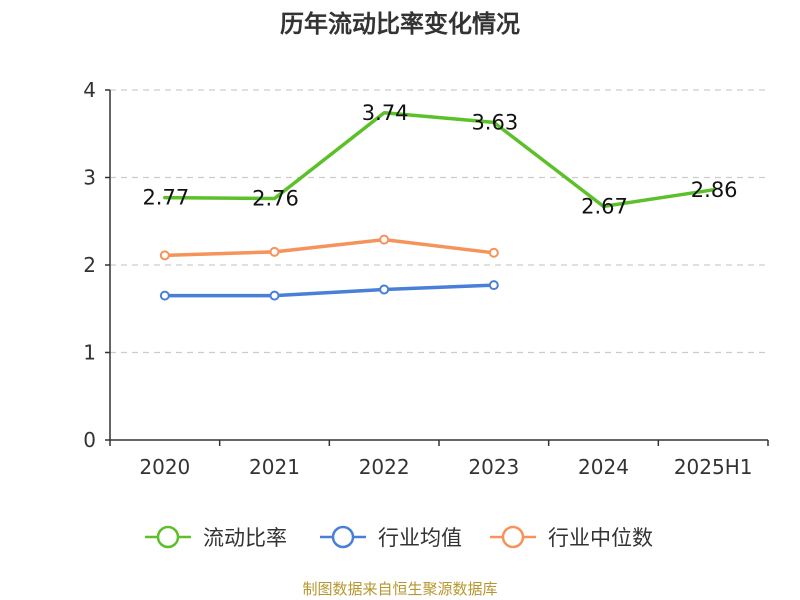 This screenshot has width=800, height=600. I want to click on chart-title: 历年流动比率变化情况, so click(400, 24).